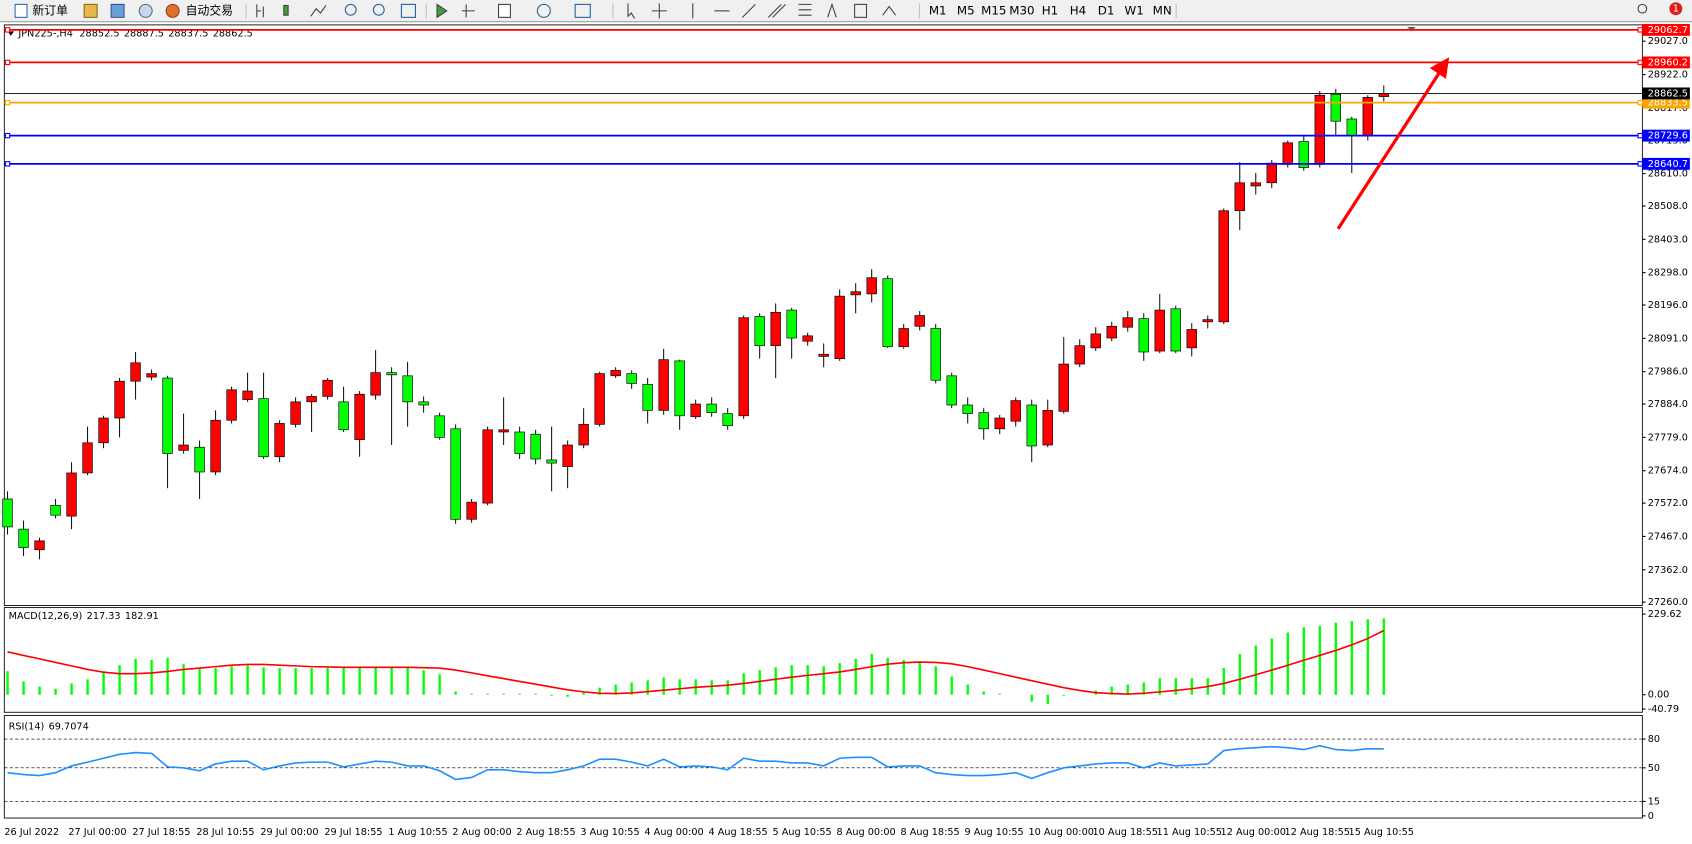  I want to click on timeframe-label: W1, so click(1133, 10).